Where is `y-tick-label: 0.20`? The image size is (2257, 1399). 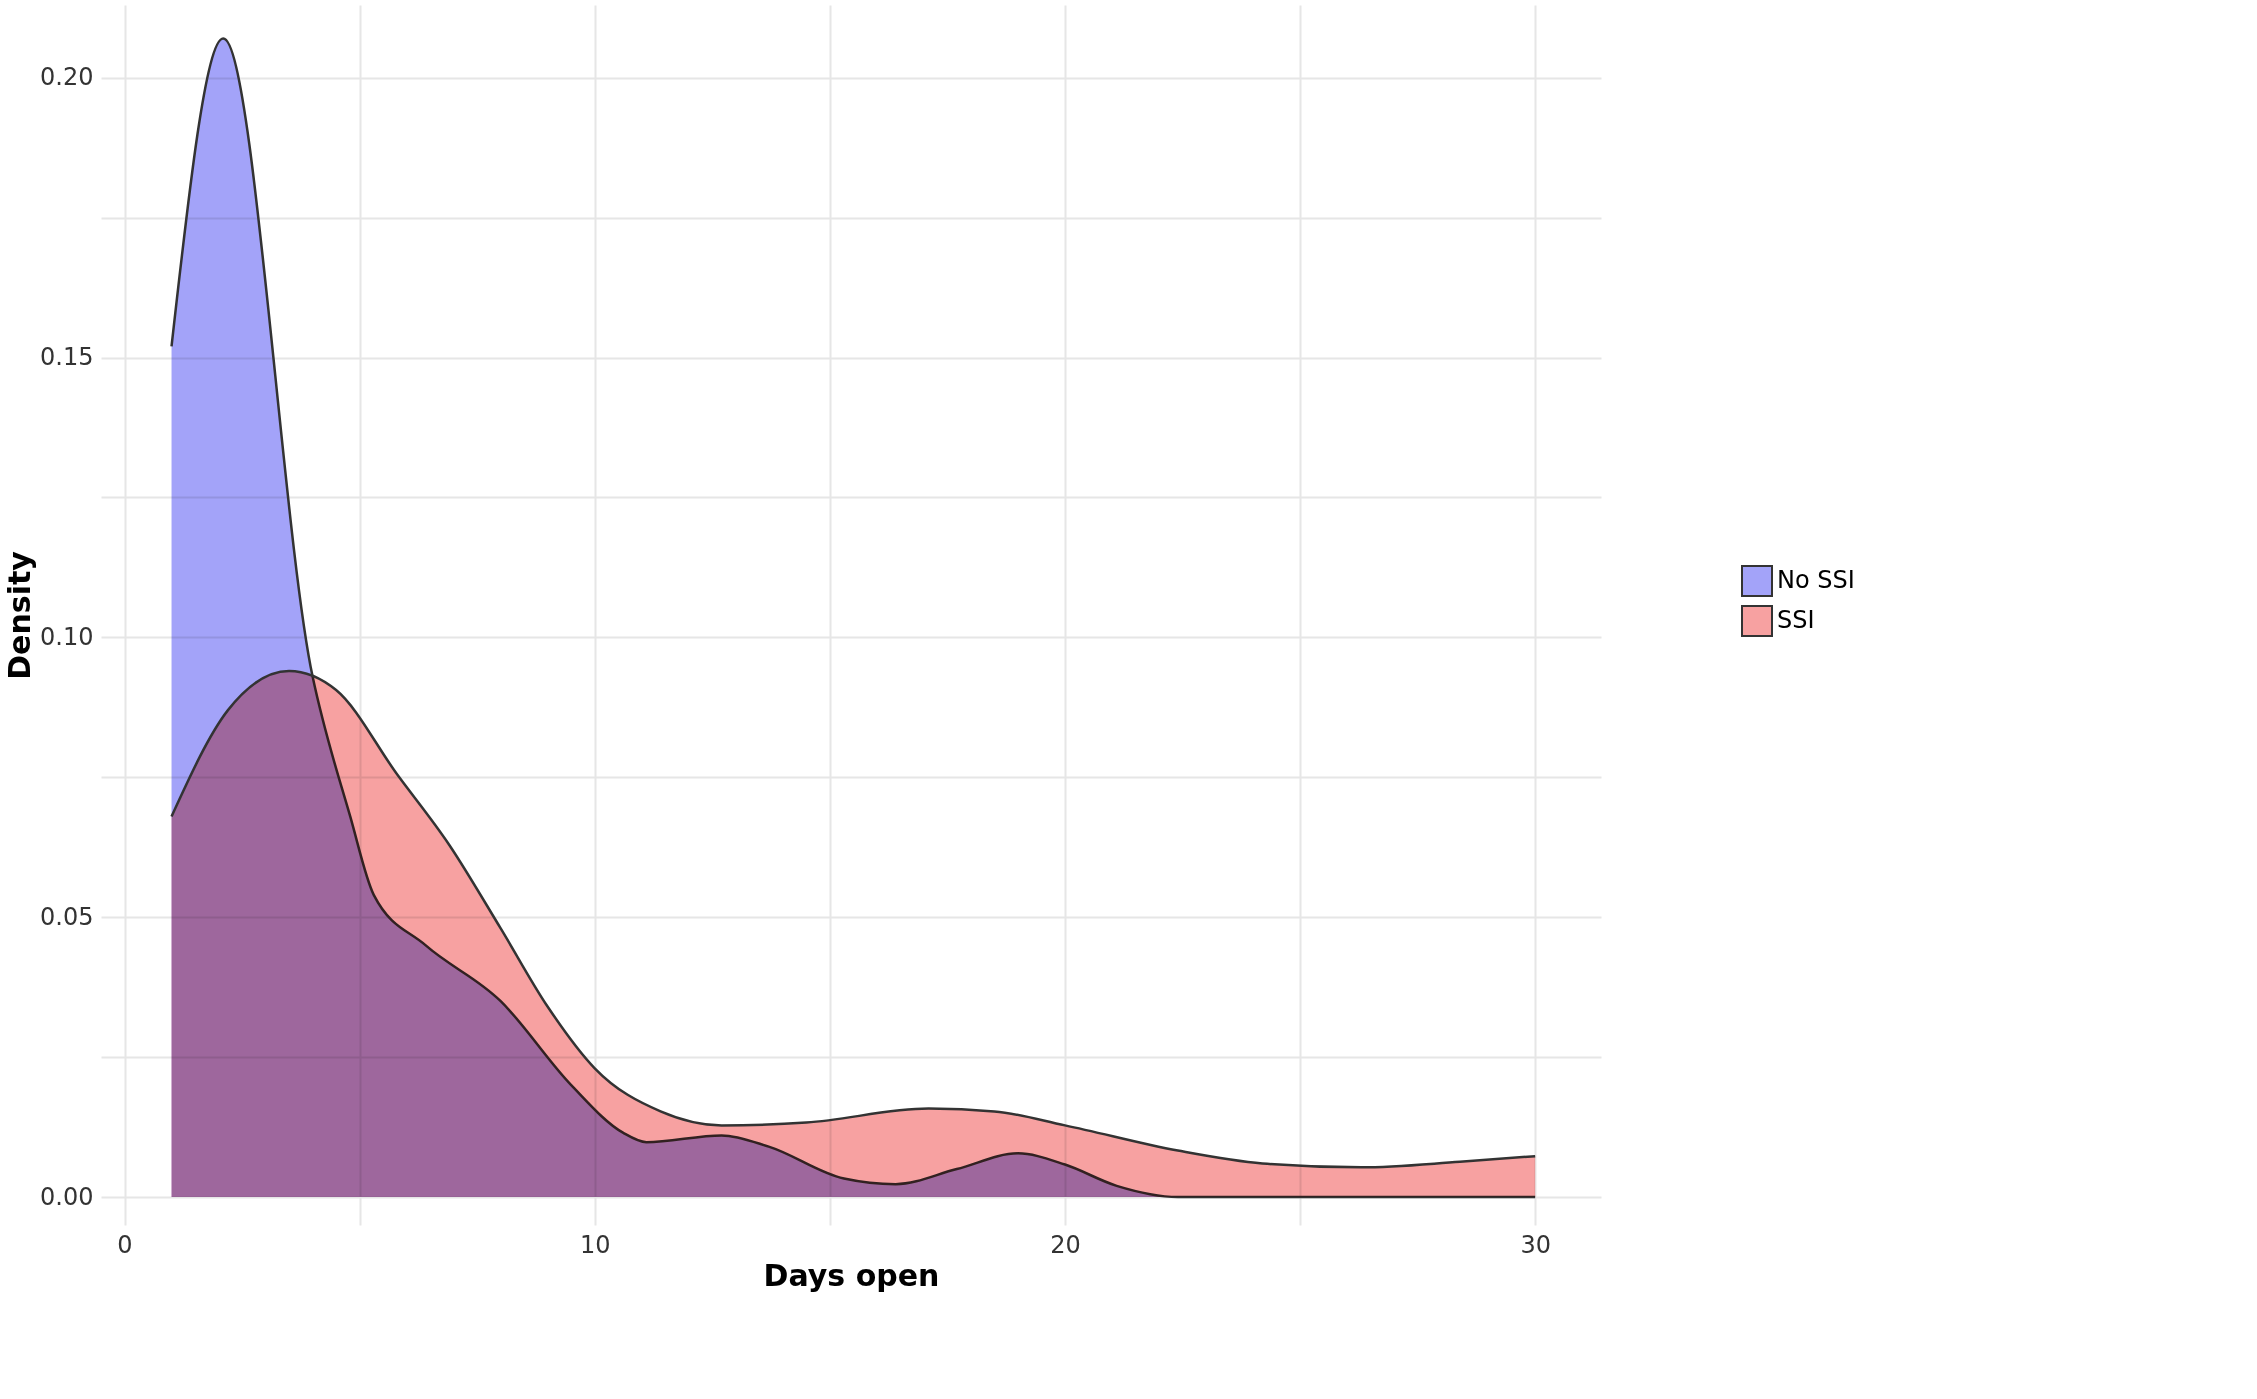 y-tick-label: 0.20 is located at coordinates (67, 77).